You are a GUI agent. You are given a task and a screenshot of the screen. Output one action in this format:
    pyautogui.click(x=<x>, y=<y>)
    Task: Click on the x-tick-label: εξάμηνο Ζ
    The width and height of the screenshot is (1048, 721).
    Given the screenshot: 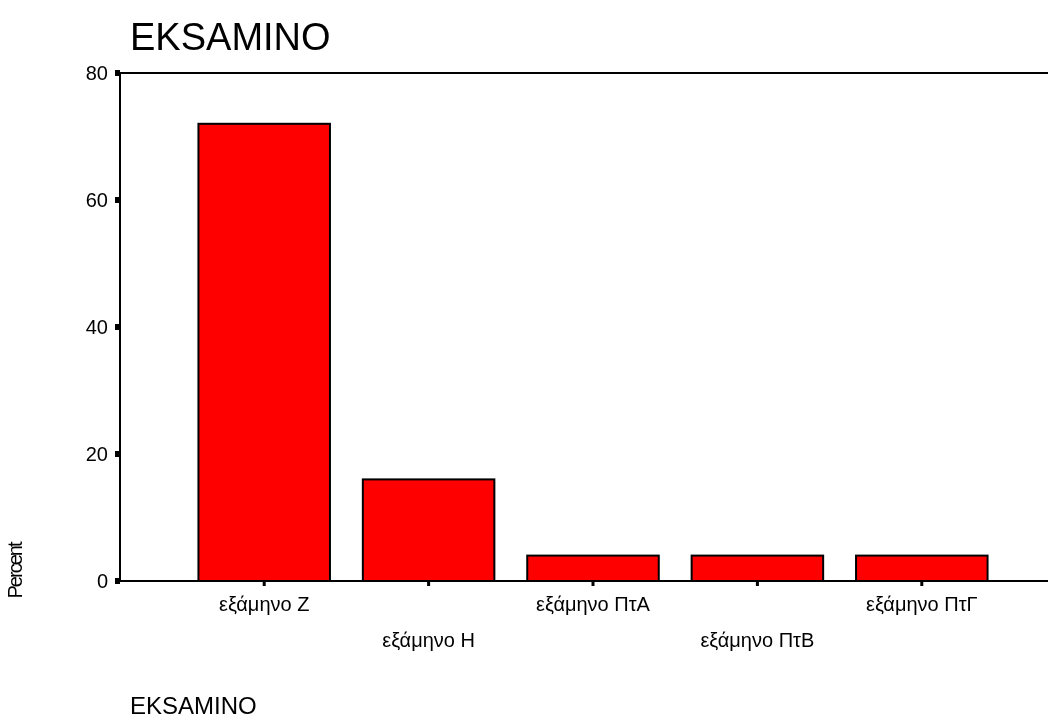 What is the action you would take?
    pyautogui.click(x=264, y=604)
    